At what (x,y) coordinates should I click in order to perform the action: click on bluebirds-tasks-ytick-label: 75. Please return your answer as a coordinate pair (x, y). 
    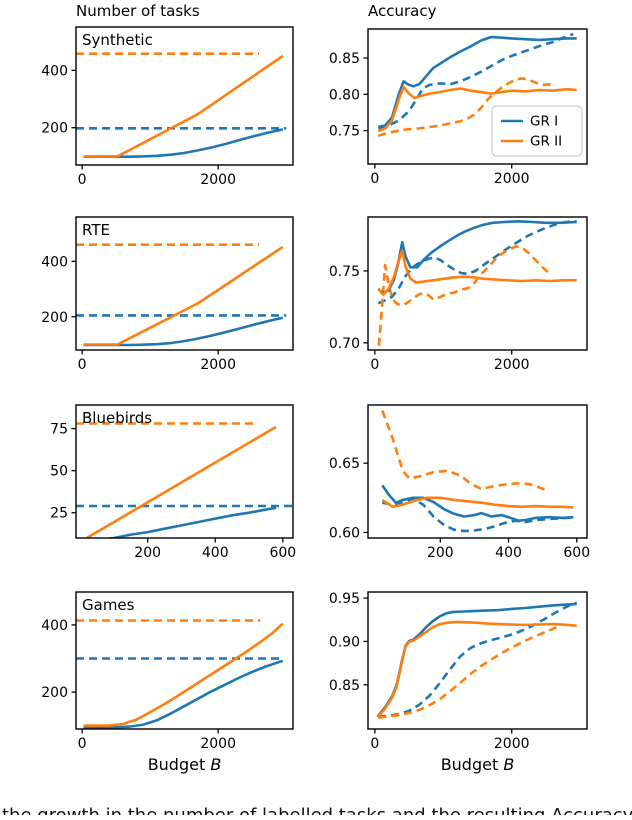
    Looking at the image, I should click on (59, 430).